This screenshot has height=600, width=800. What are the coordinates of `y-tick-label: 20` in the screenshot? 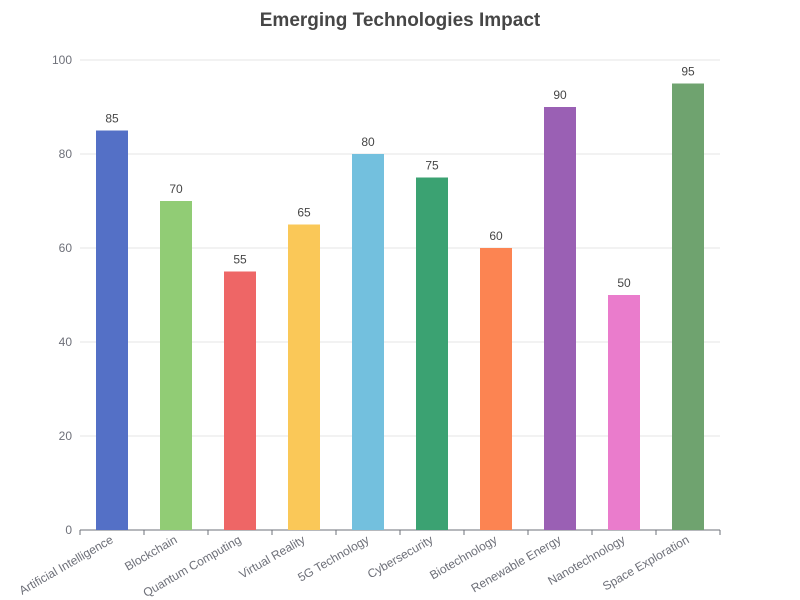 It's located at (66, 436).